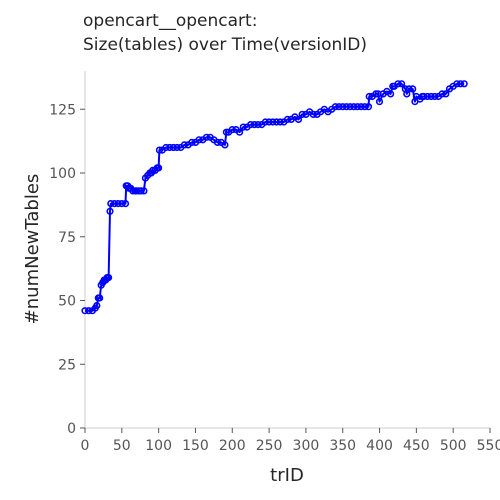  Describe the element at coordinates (158, 446) in the screenshot. I see `x-tick-label: 100` at that location.